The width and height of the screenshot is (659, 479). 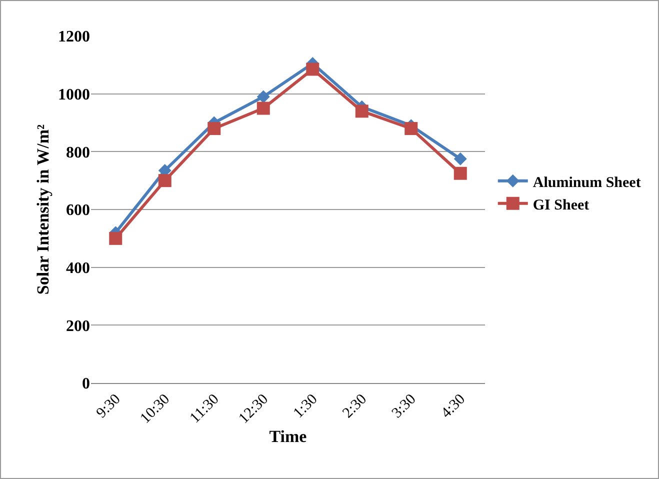 I want to click on legend-label: Aluminum Sheet, so click(x=586, y=182).